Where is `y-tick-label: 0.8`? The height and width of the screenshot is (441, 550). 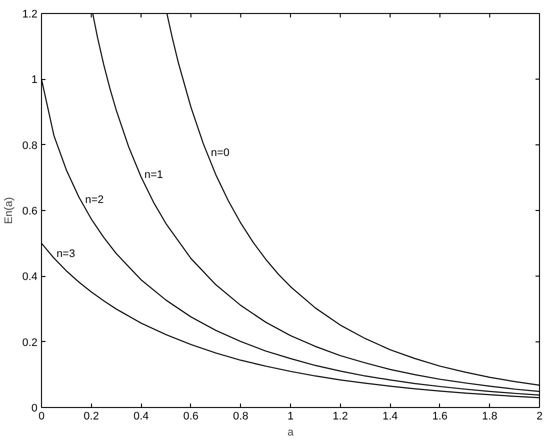 y-tick-label: 0.8 is located at coordinates (30, 146).